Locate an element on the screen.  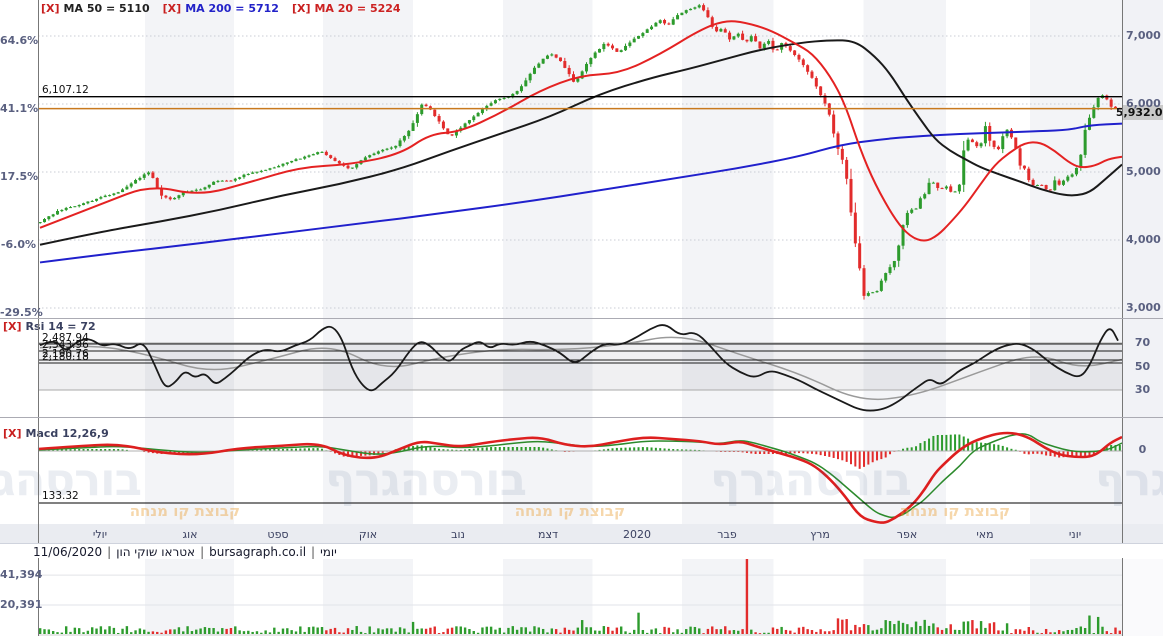
percent-axis-tick: 17.5% is located at coordinates (19, 176).